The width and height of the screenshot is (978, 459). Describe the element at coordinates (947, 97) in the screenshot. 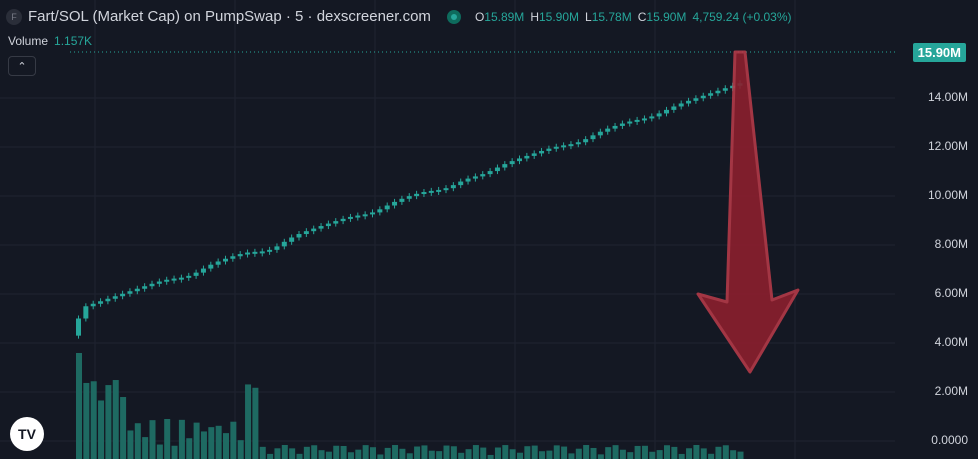

I see `price-axis-label: 14.00M` at that location.